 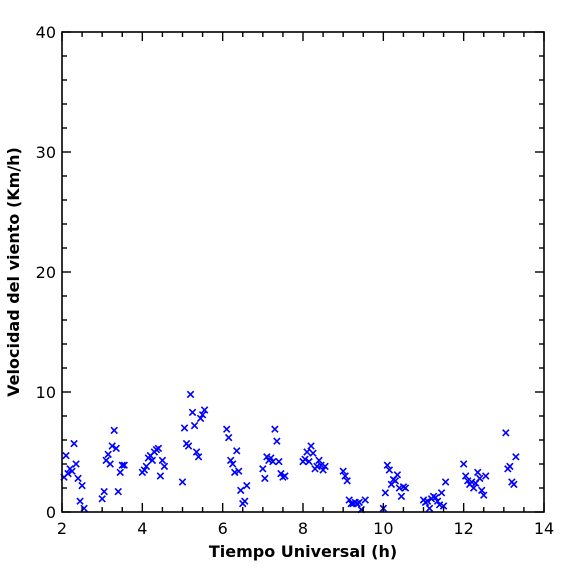 I want to click on y-axis-label: Velocidad del viento (Km/h), so click(x=13, y=272).